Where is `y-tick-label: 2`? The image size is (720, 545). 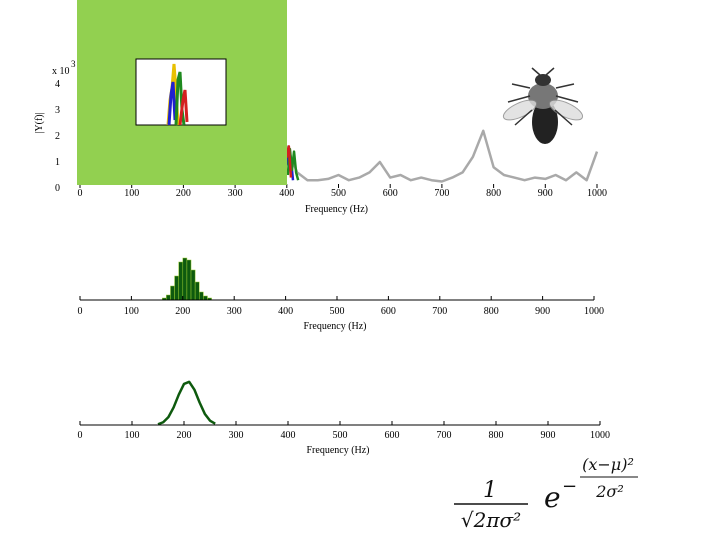
y-tick-label: 2 is located at coordinates (57, 136).